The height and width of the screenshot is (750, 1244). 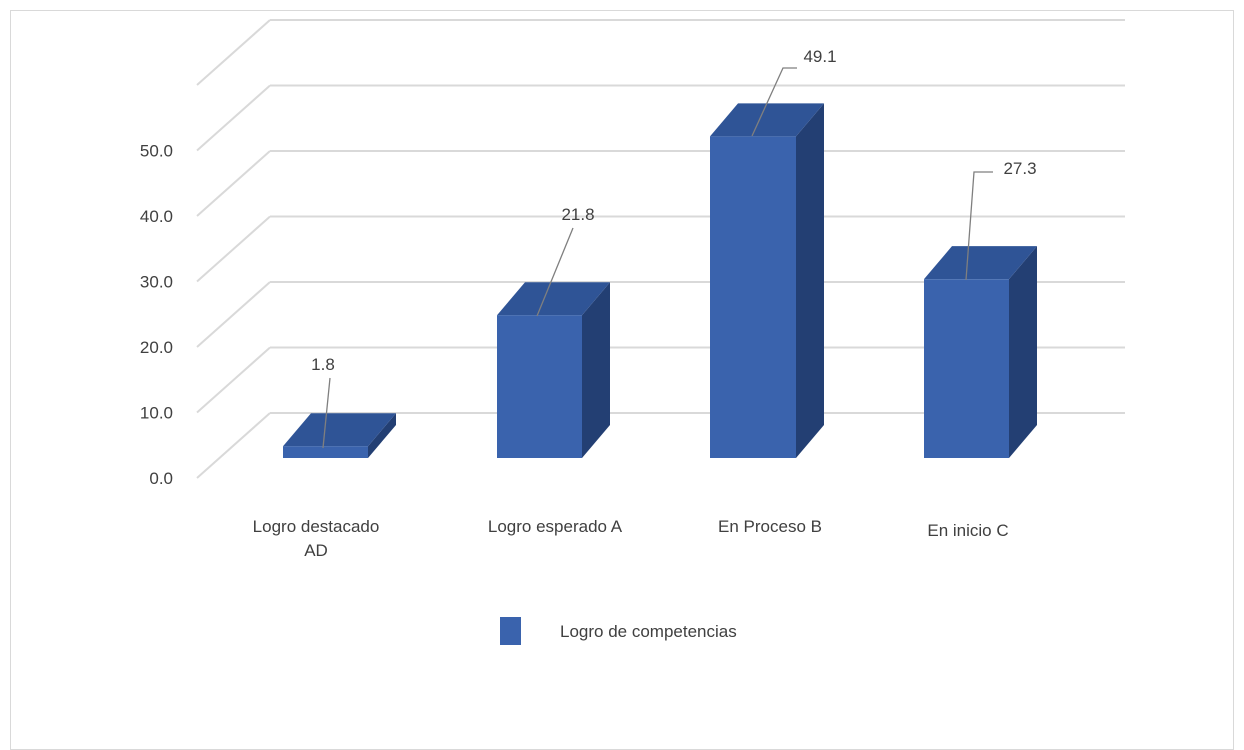 I want to click on data-label: 27.3, so click(x=1019, y=168).